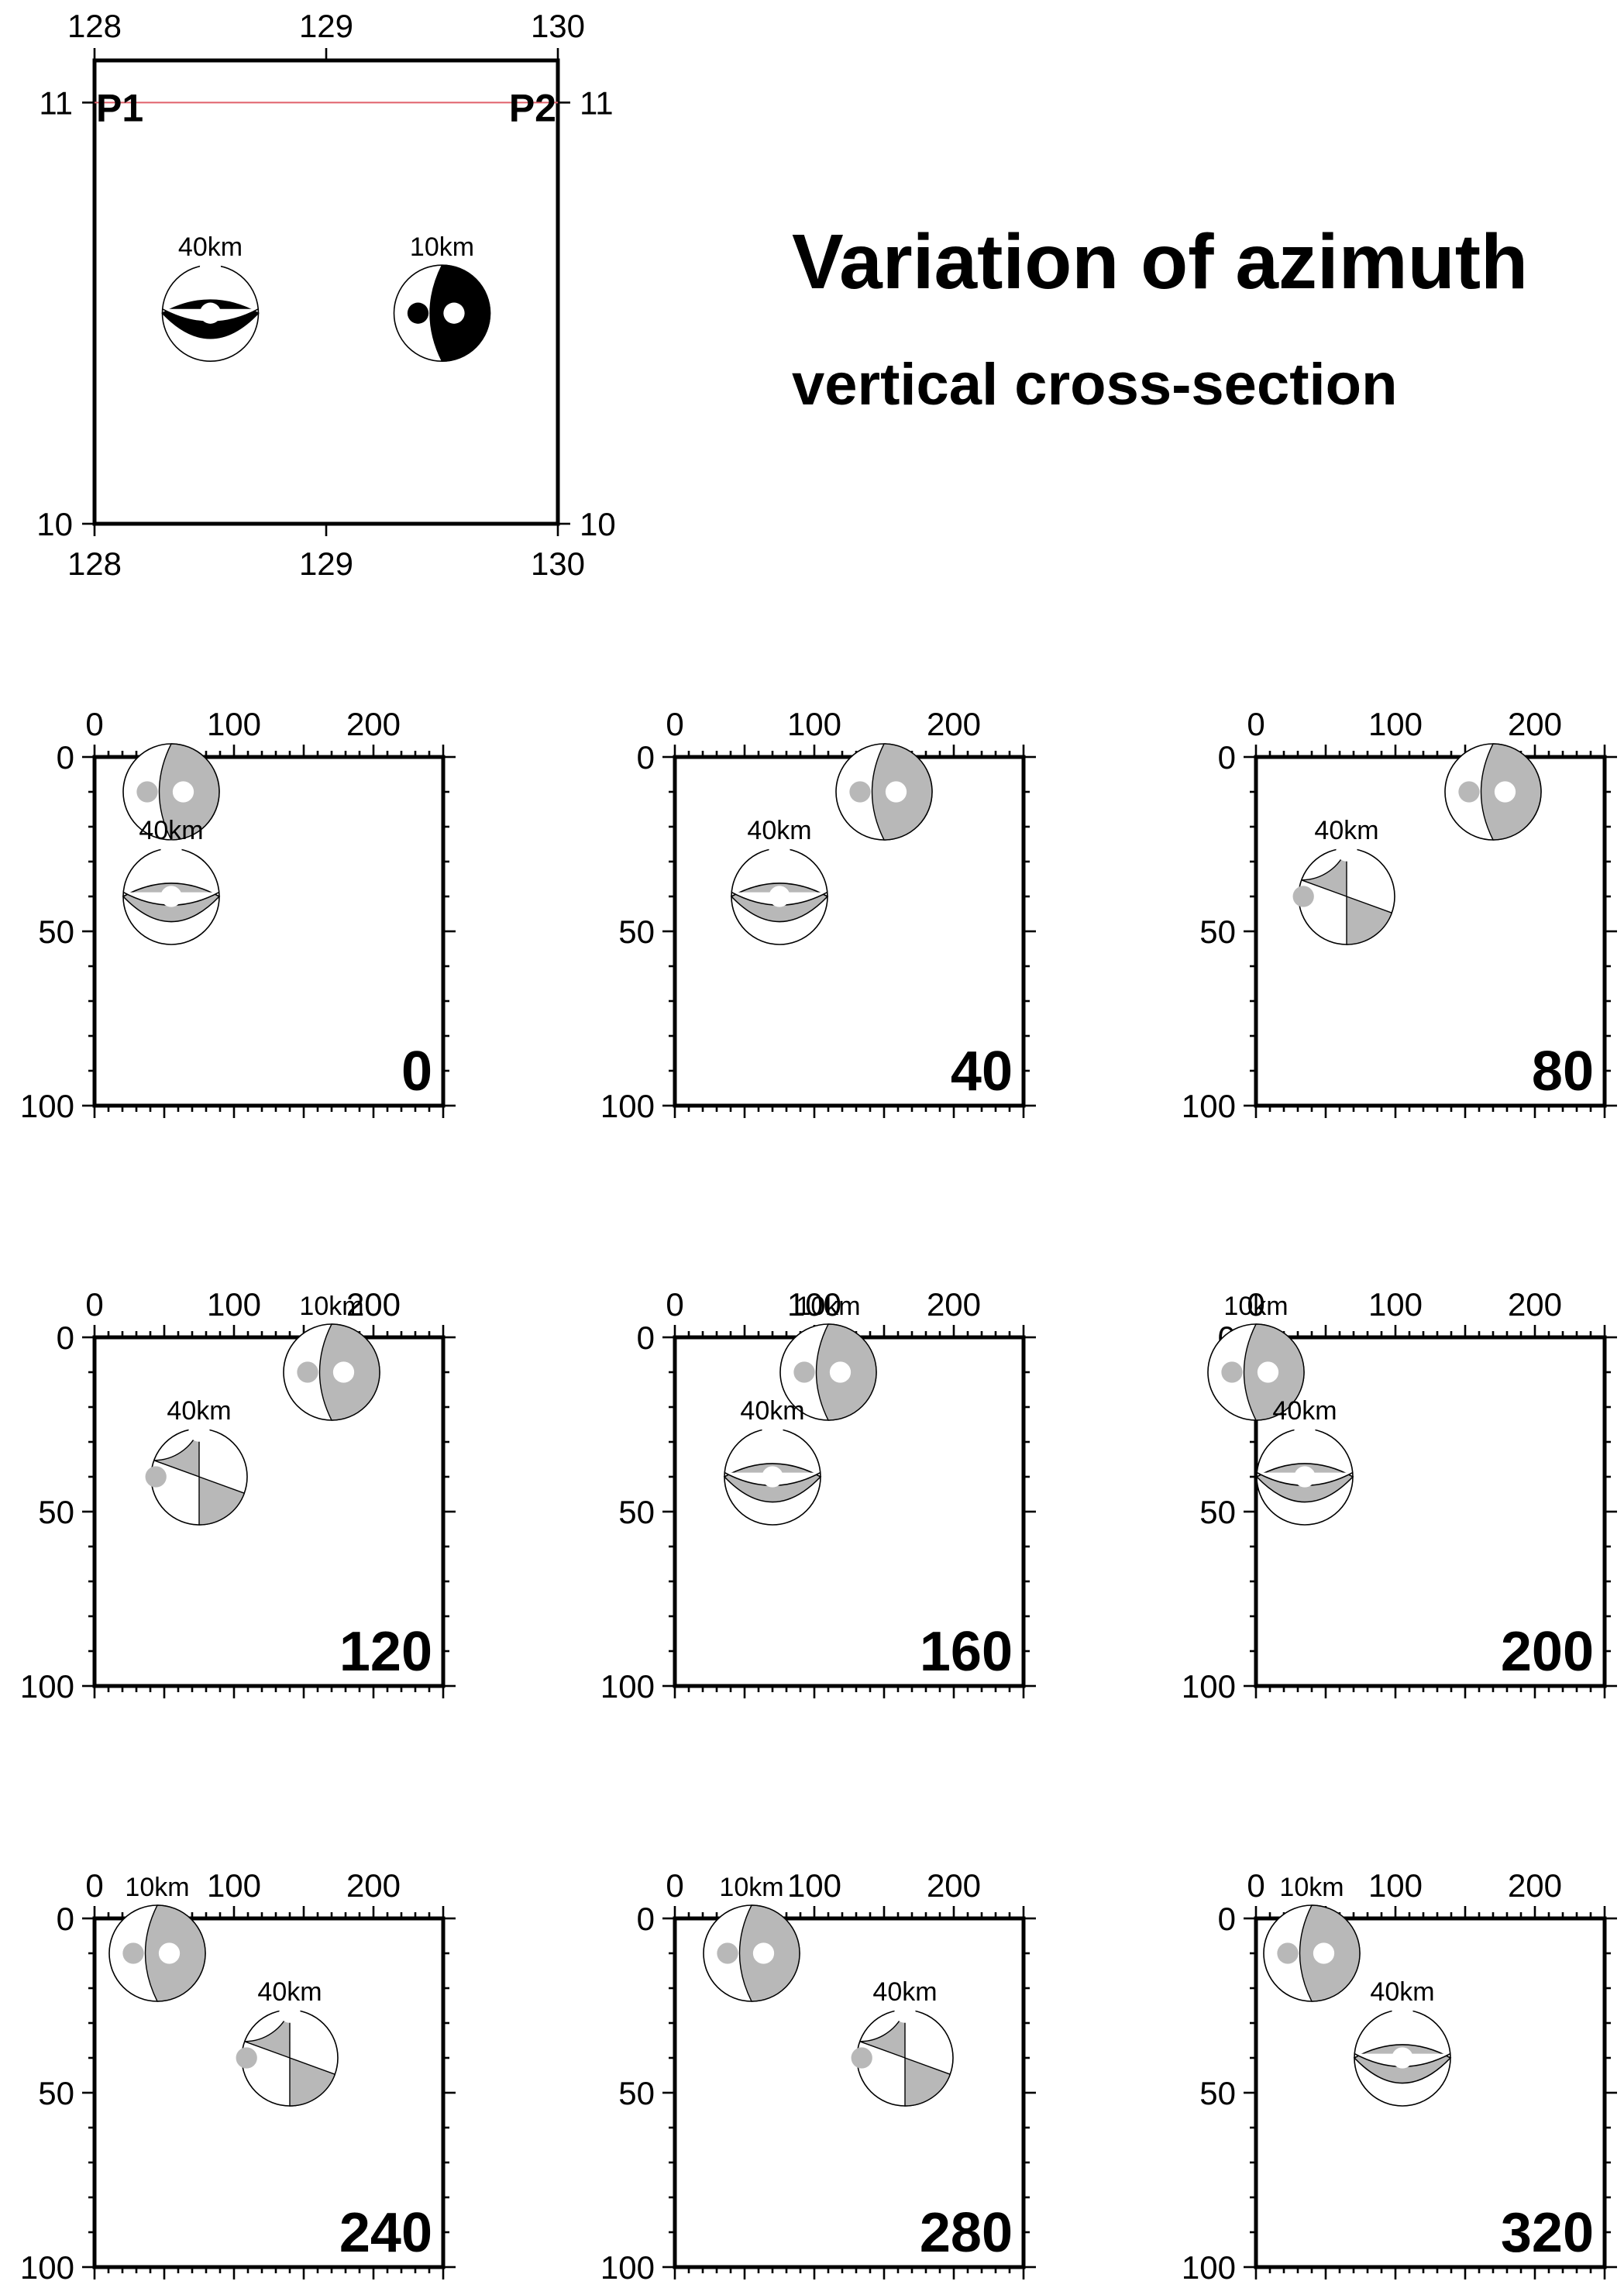 This screenshot has height=2288, width=1624. Describe the element at coordinates (1399, 915) in the screenshot. I see `section-panel: 0 100 200 0 50 100 40km 80` at that location.